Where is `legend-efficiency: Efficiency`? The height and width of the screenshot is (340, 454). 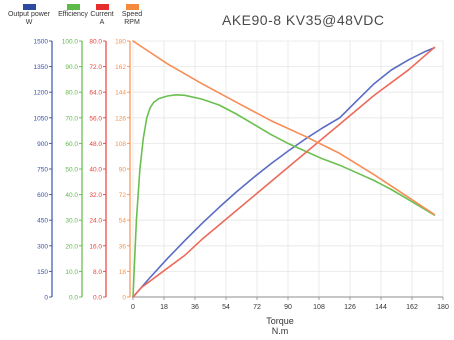 legend-efficiency: Efficiency is located at coordinates (73, 11).